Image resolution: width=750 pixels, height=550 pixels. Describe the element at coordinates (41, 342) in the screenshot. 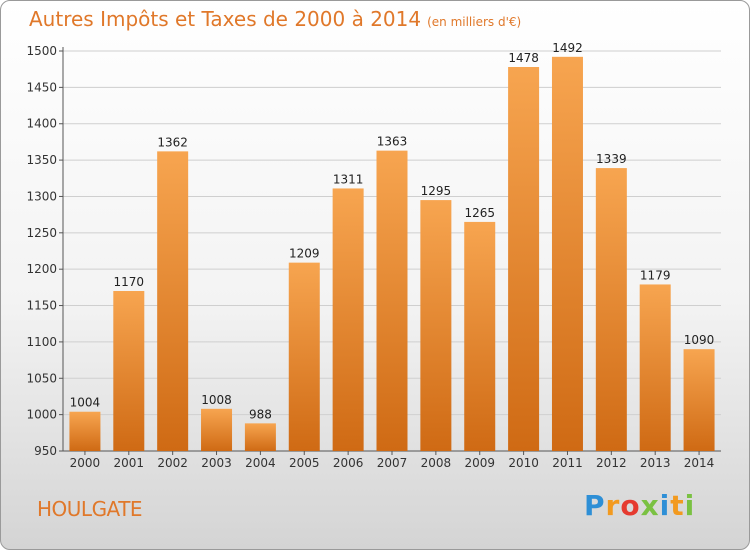

I see `y-tick-label: 1100` at that location.